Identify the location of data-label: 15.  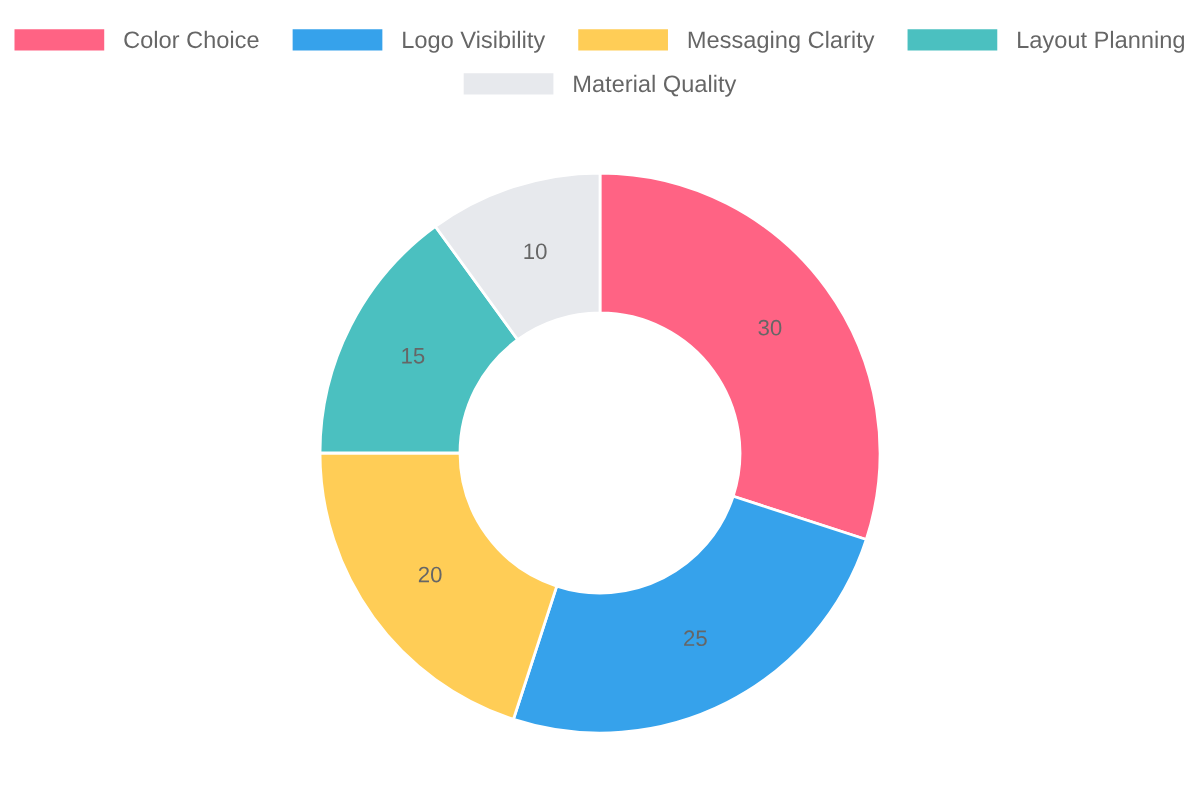
(413, 356).